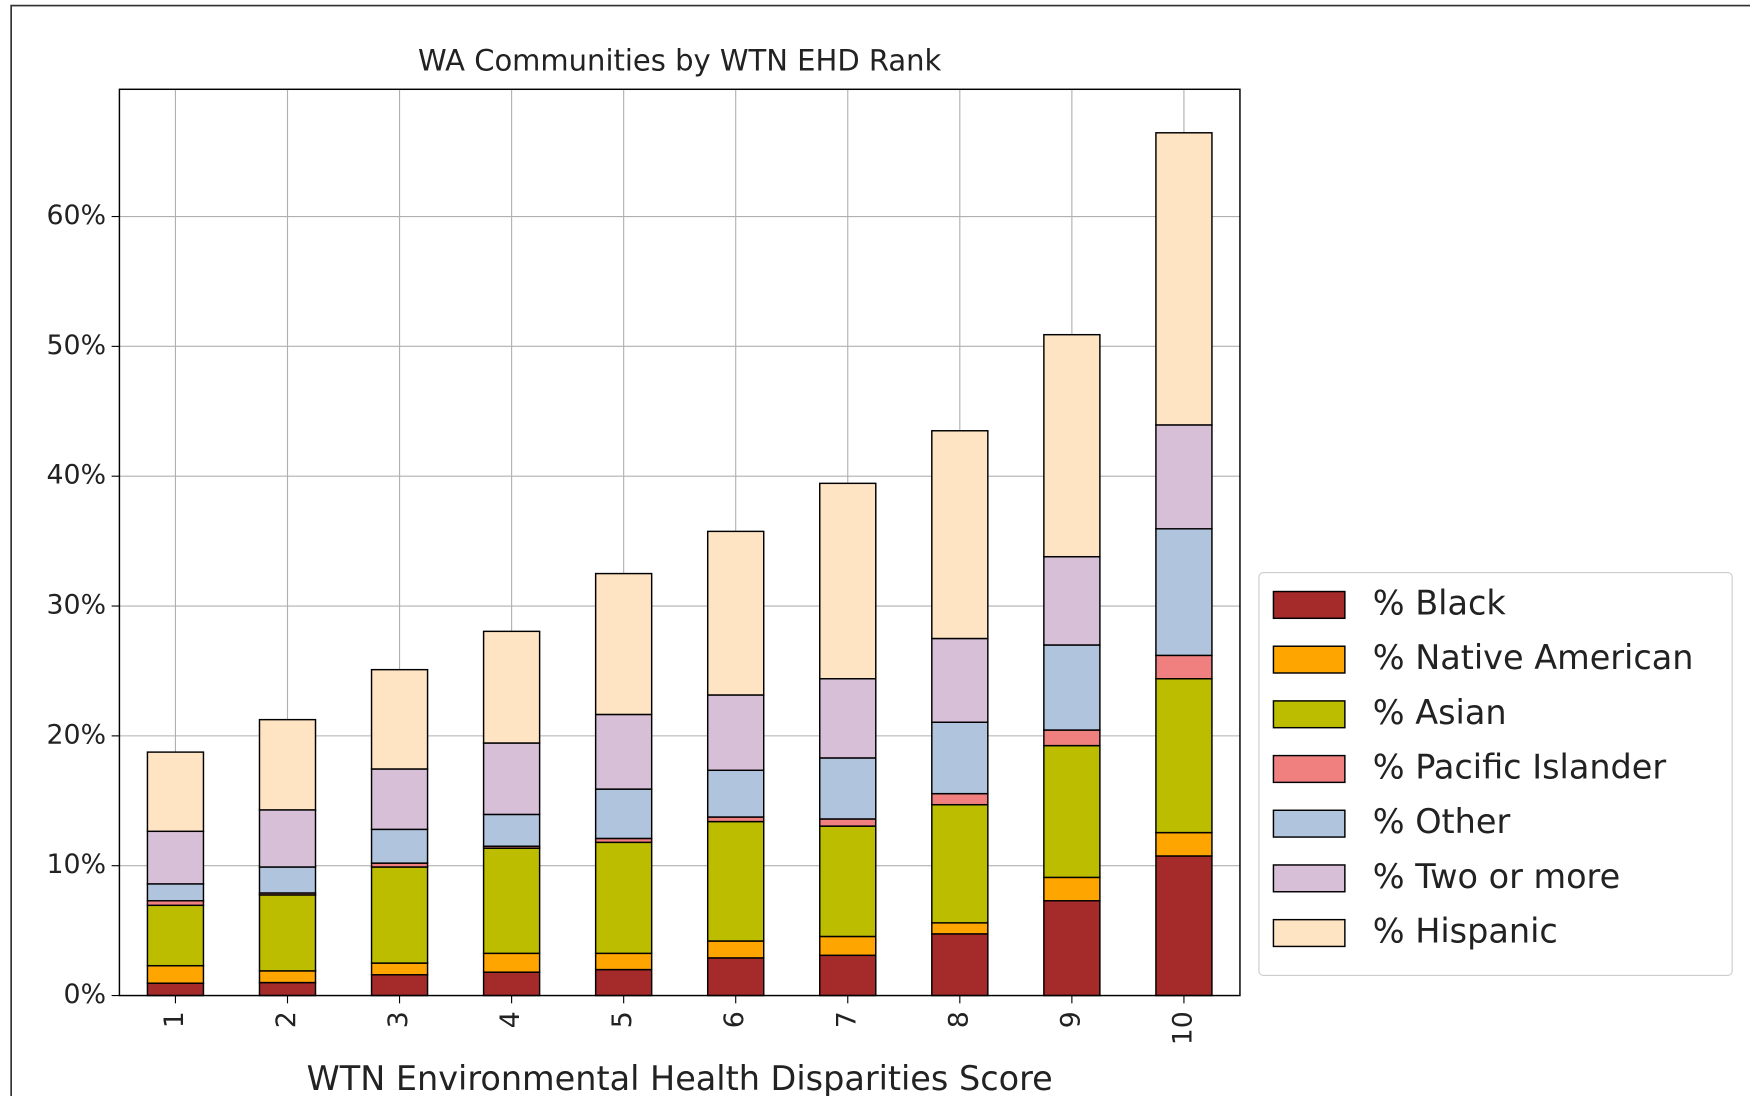 This screenshot has height=1096, width=1750. What do you see at coordinates (734, 1019) in the screenshot?
I see `x-tick-label: 6` at bounding box center [734, 1019].